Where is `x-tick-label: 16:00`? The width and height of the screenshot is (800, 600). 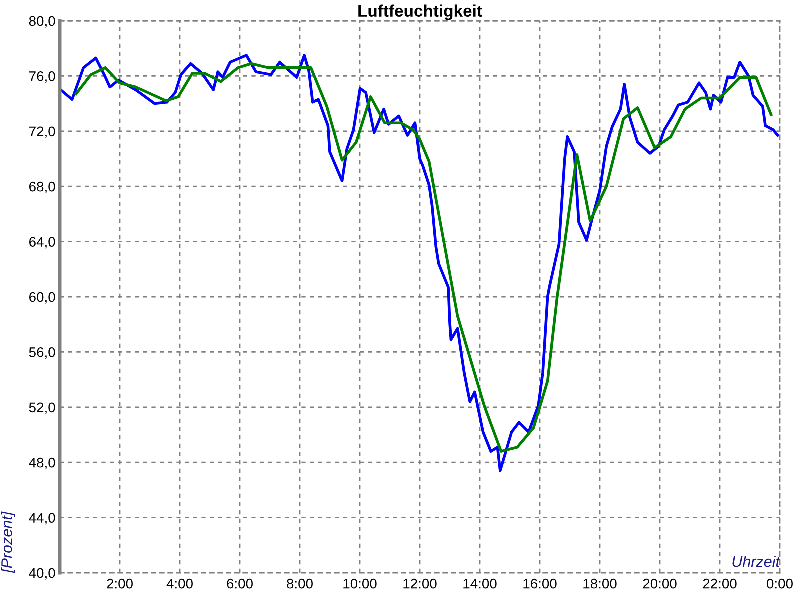 x-tick-label: 16:00 is located at coordinates (540, 583).